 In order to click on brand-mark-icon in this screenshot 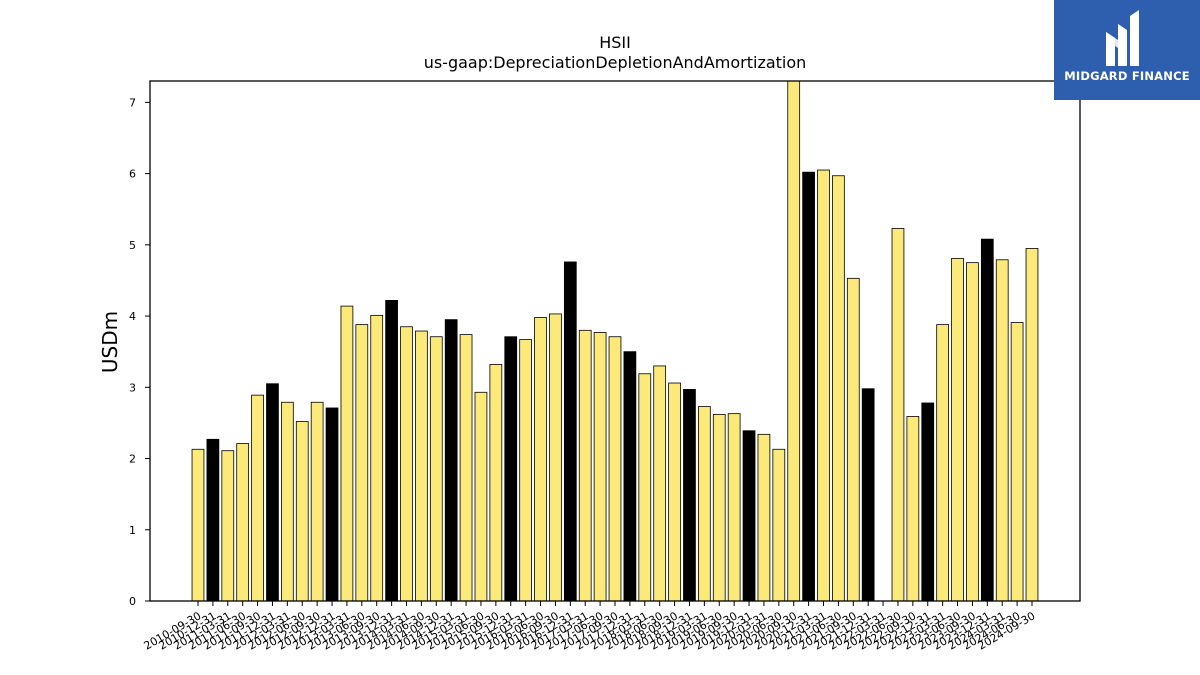, I will do `click(1122, 38)`.